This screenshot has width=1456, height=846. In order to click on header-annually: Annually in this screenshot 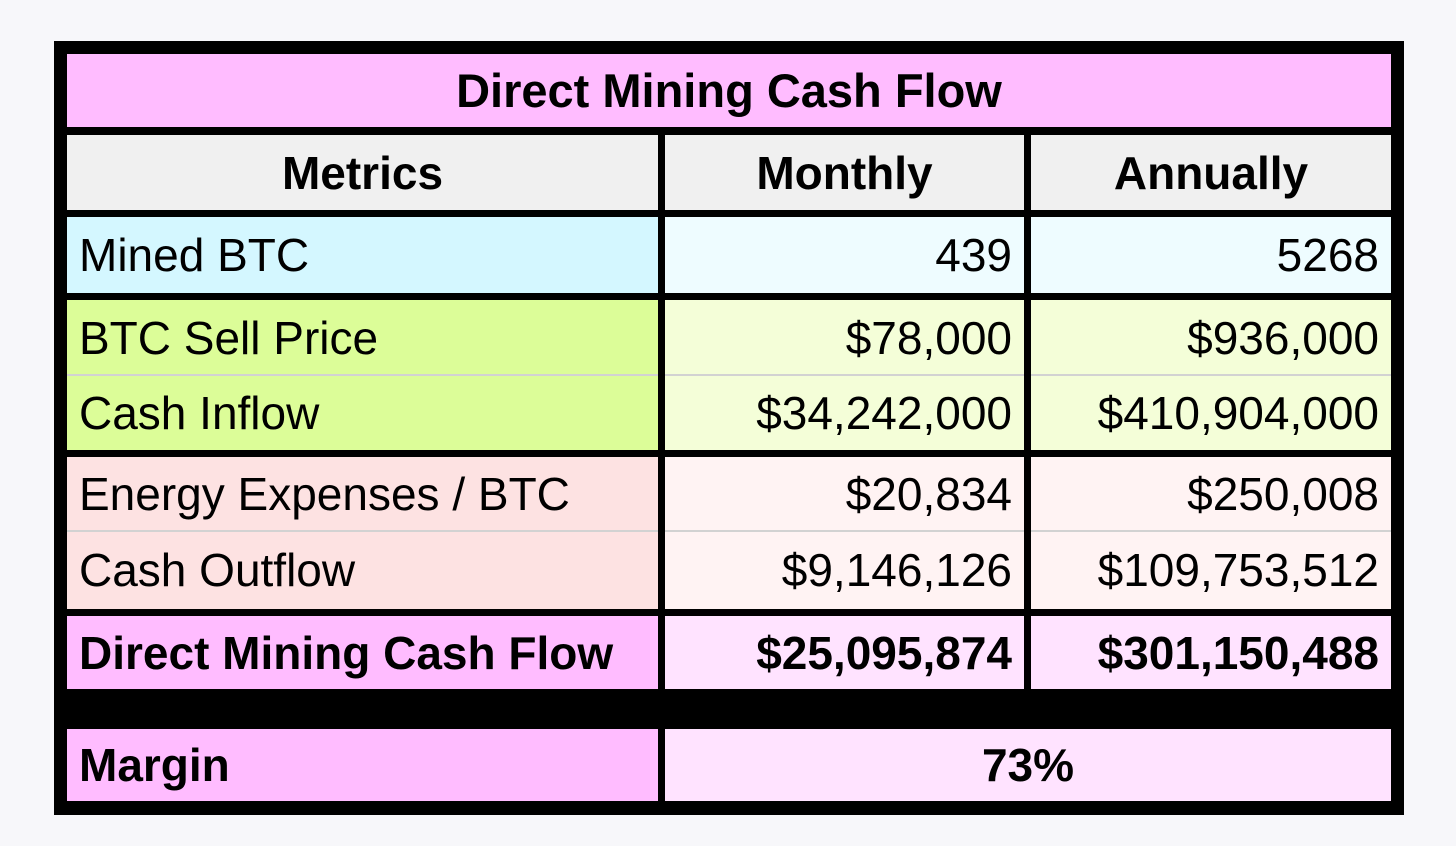, I will do `click(1211, 172)`.